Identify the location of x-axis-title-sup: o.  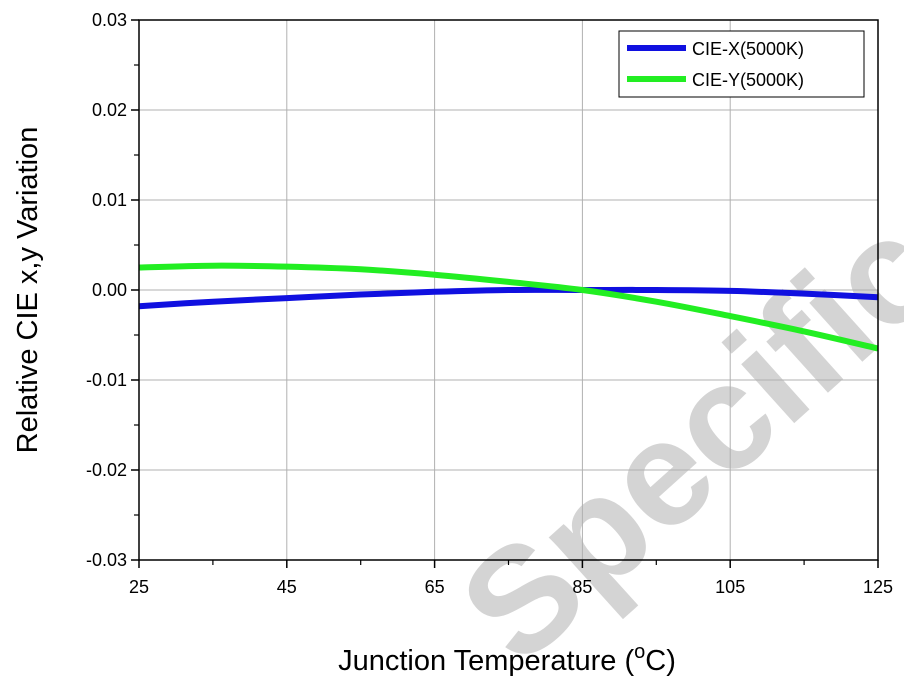
(639, 652).